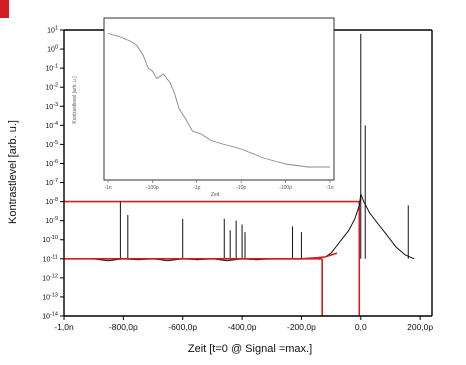 This screenshot has height=365, width=466. I want to click on y-tick-label: 10⁻⁹, so click(51, 220).